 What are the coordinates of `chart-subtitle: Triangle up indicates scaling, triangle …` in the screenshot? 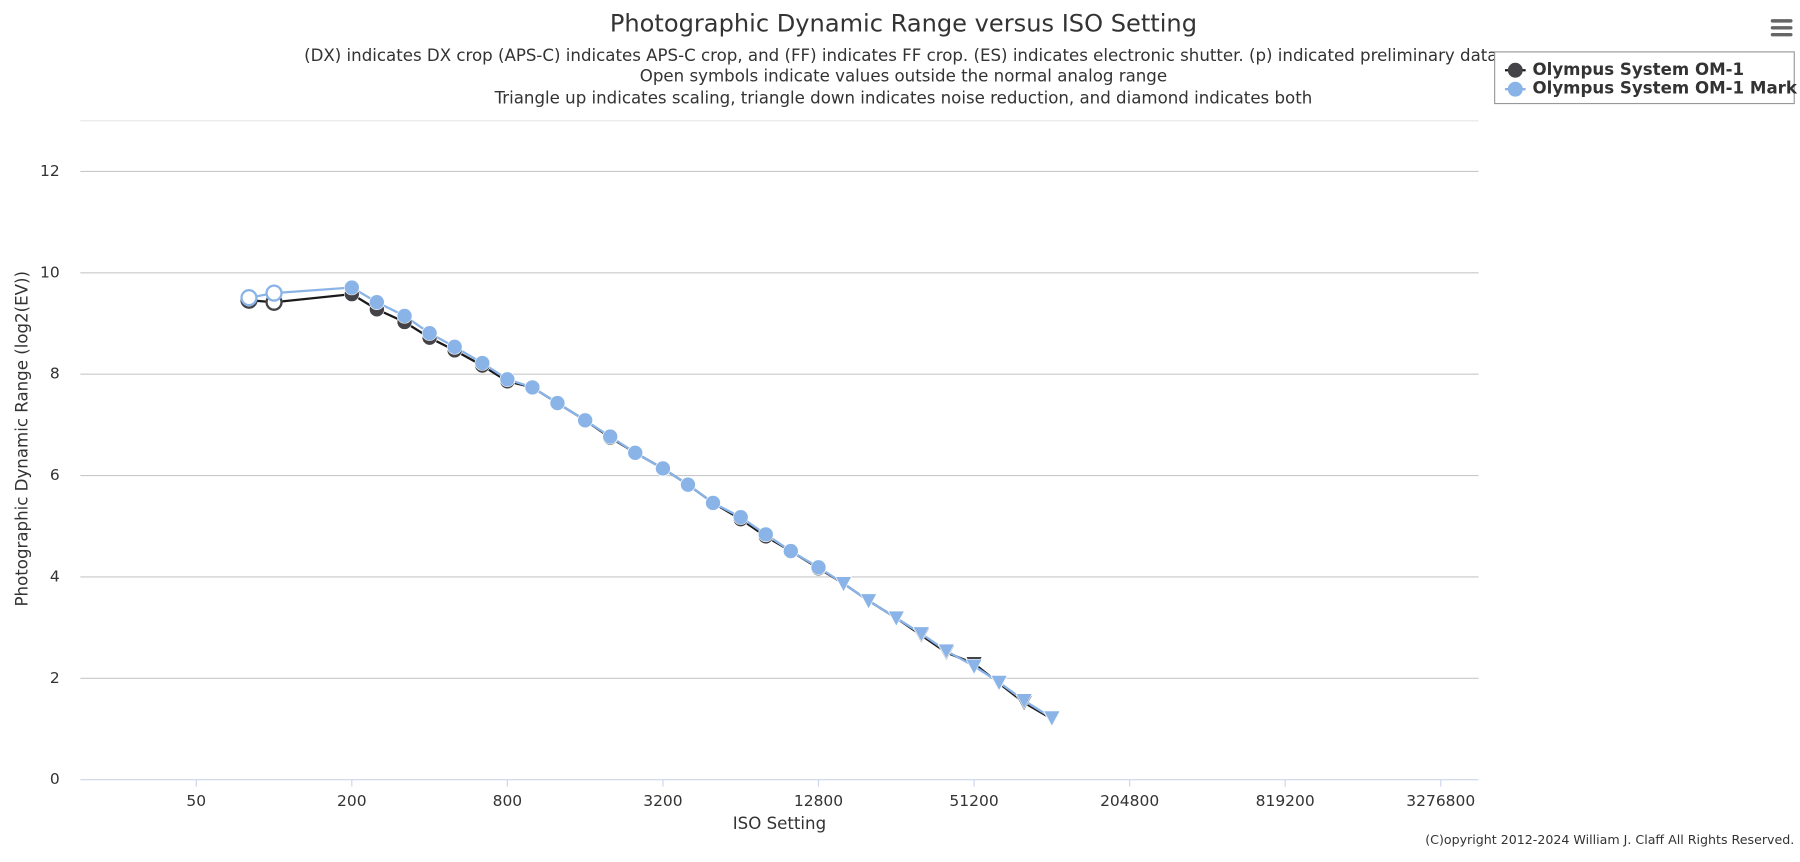 It's located at (903, 97).